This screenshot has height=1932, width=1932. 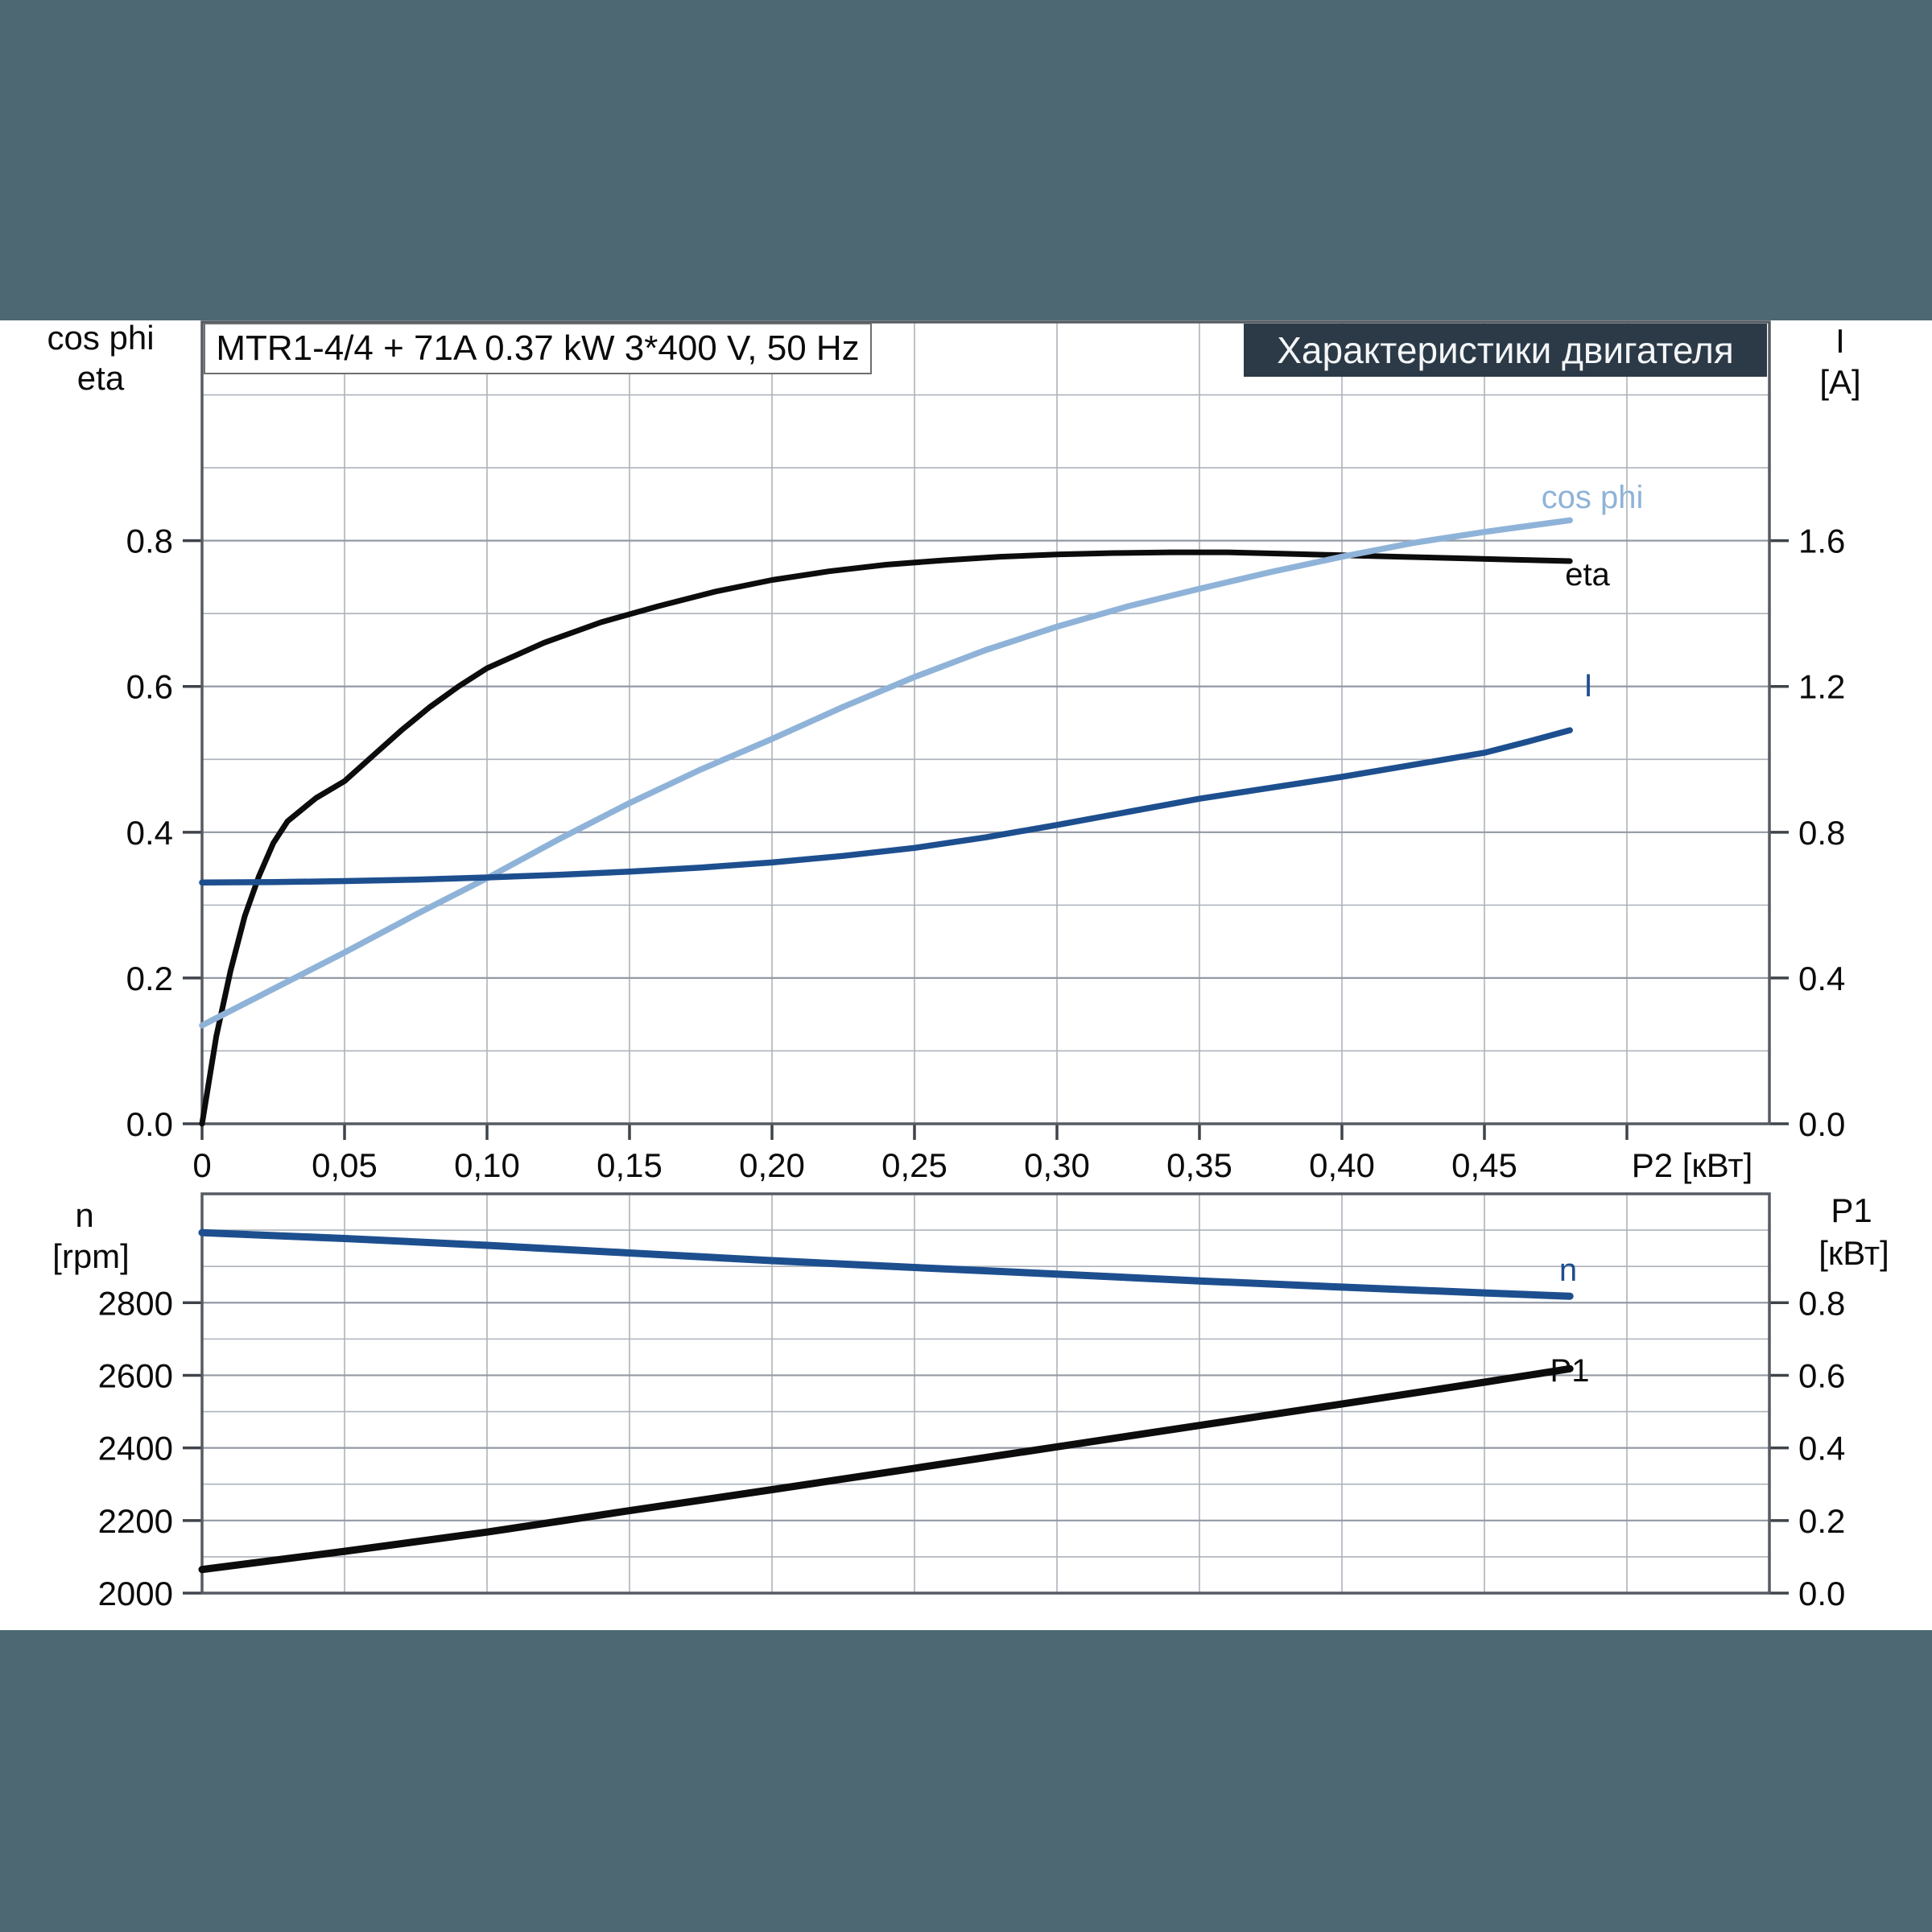 I want to click on speed-curve-label: n, so click(x=1568, y=1270).